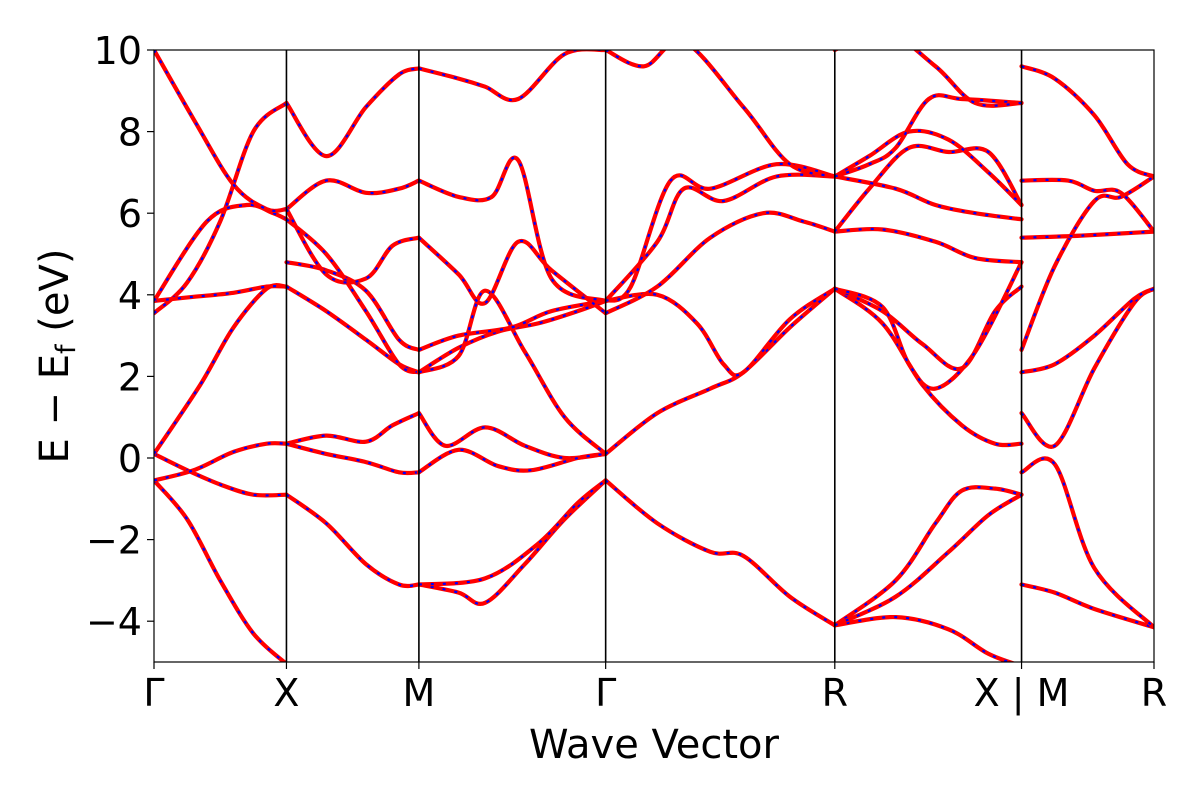 This screenshot has width=1200, height=800. Describe the element at coordinates (419, 693) in the screenshot. I see `x-tick-label-2: M` at that location.